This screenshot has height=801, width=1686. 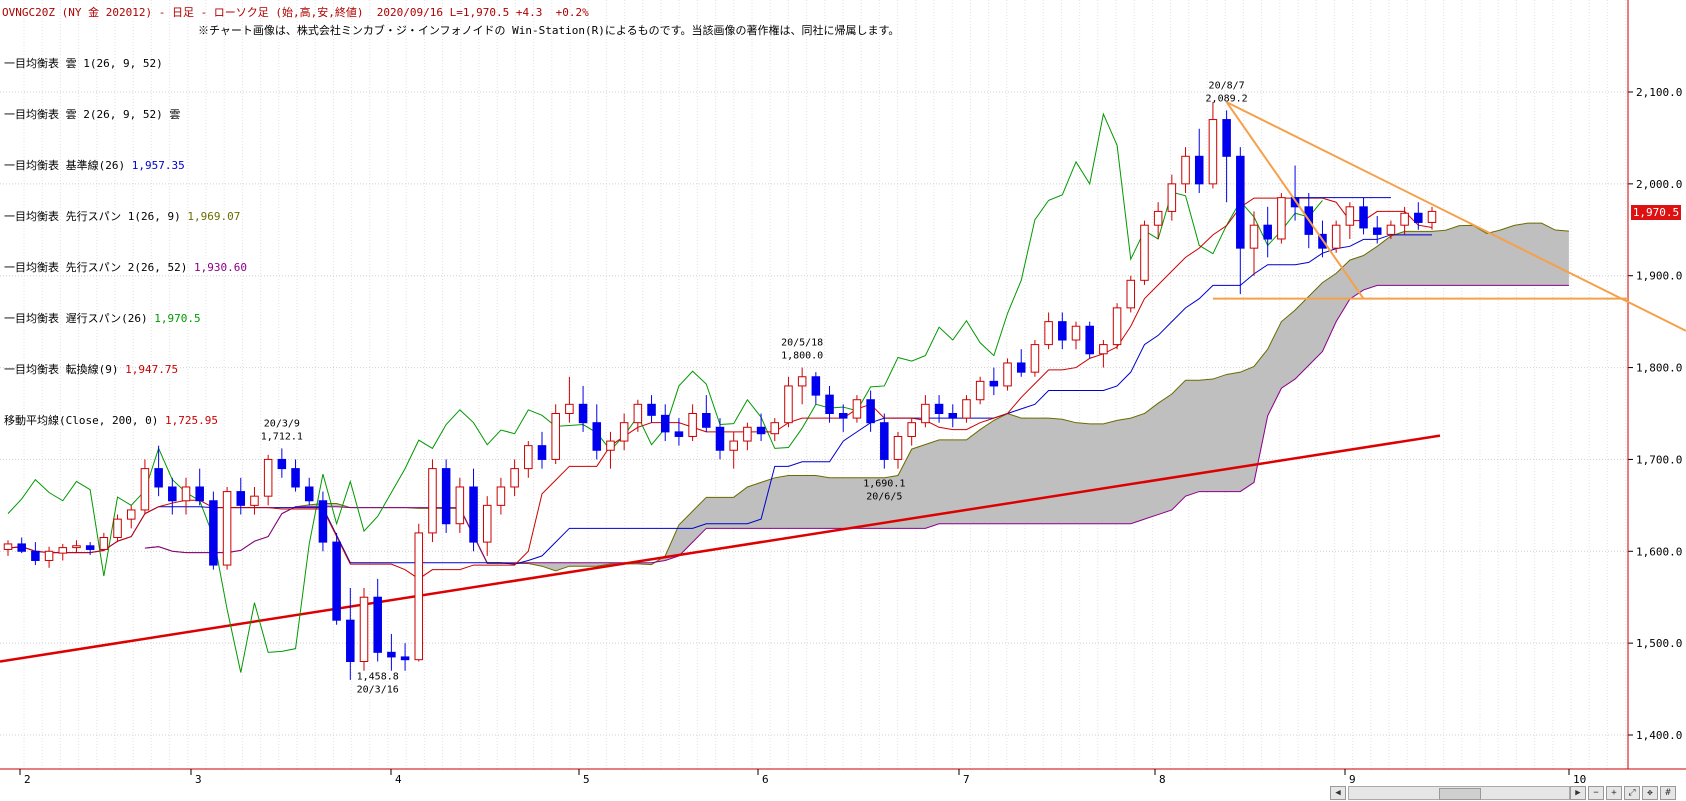 I want to click on legend-row: 移動平均線(Close, 200, 0) 1,725.95, so click(x=125, y=420).